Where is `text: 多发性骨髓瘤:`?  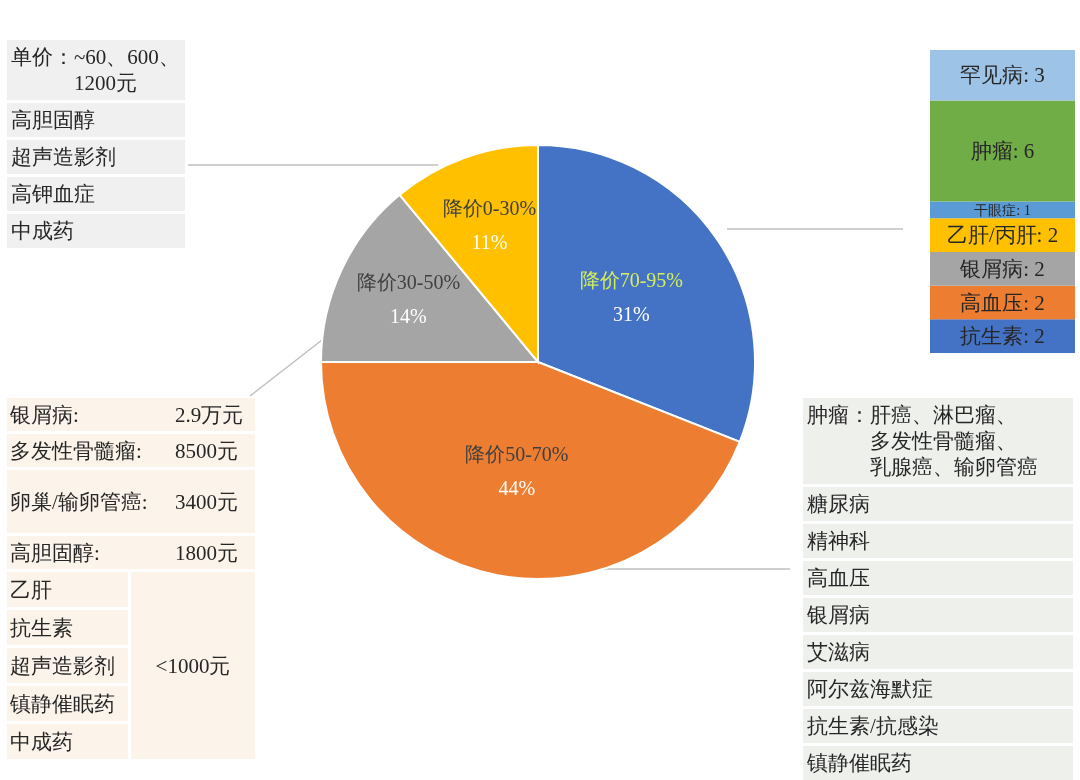
text: 多发性骨髓瘤: is located at coordinates (76, 451).